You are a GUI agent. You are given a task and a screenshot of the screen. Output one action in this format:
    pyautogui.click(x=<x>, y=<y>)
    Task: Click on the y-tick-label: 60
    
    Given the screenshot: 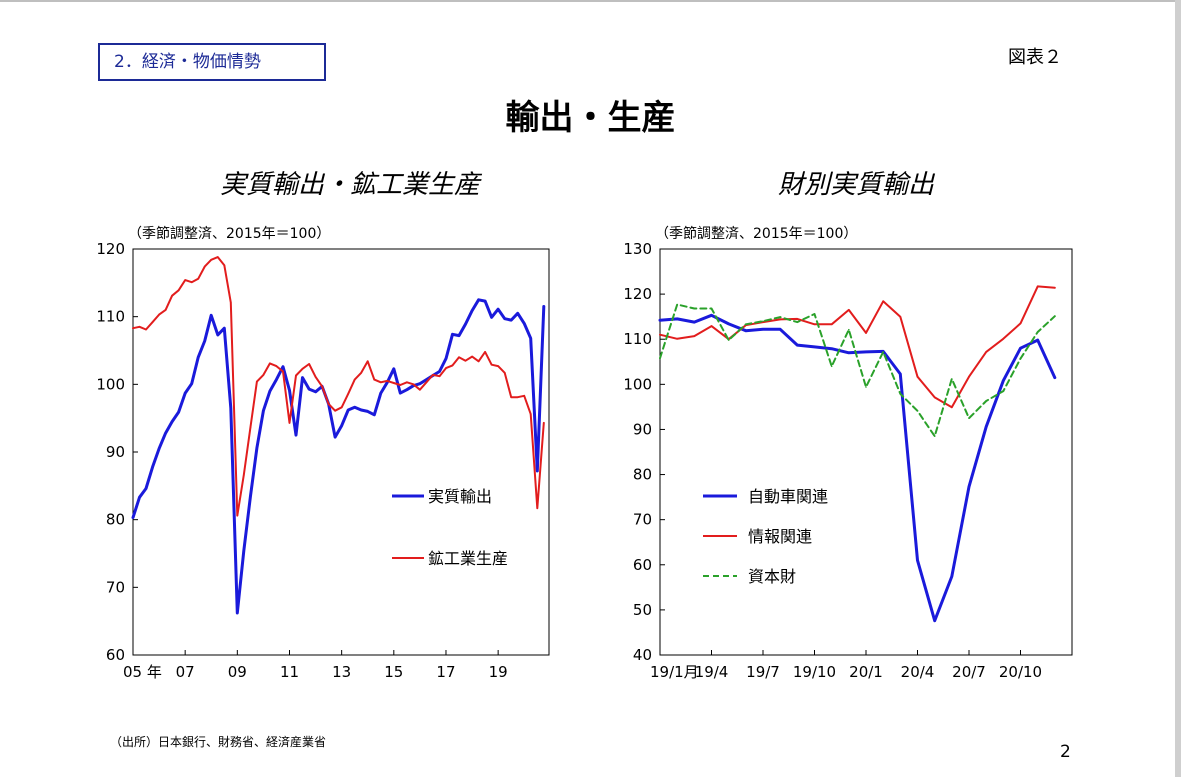 What is the action you would take?
    pyautogui.click(x=642, y=565)
    